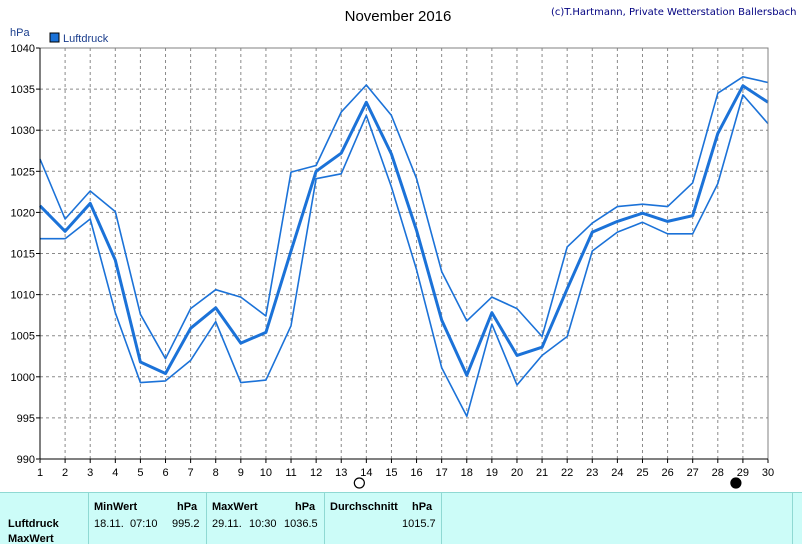 The image size is (802, 545). Describe the element at coordinates (391, 473) in the screenshot. I see `x-tick-label: 15` at that location.